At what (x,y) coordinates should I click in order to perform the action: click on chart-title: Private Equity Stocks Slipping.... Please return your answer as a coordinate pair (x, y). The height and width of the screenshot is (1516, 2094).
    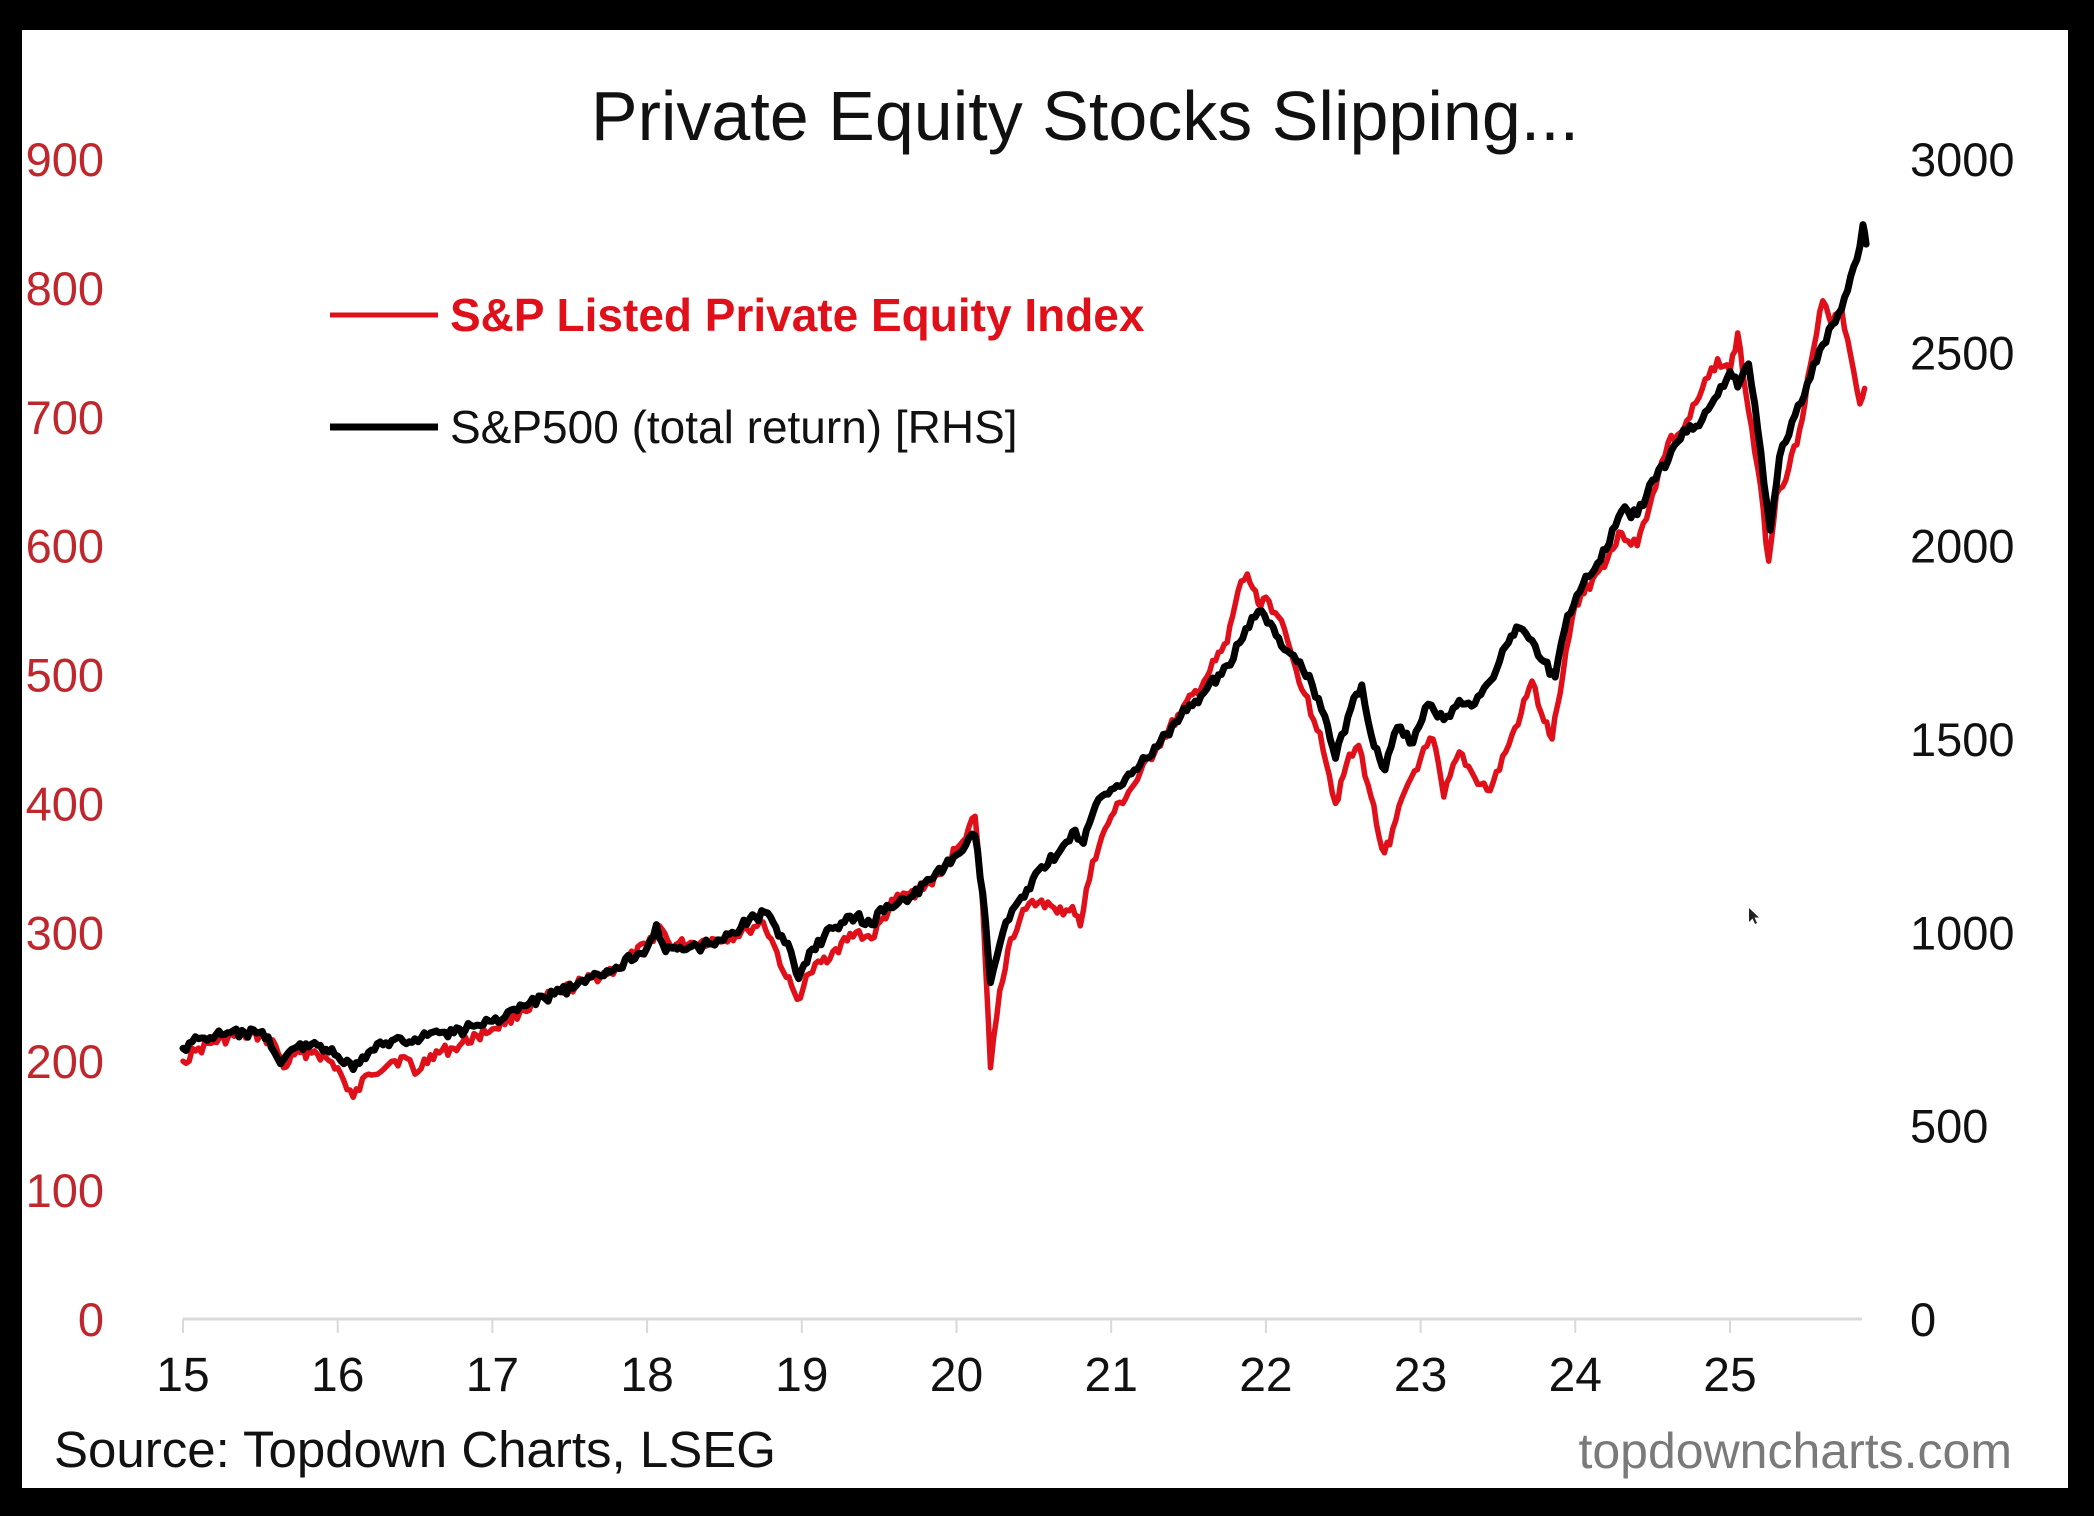
    Looking at the image, I should click on (1085, 116).